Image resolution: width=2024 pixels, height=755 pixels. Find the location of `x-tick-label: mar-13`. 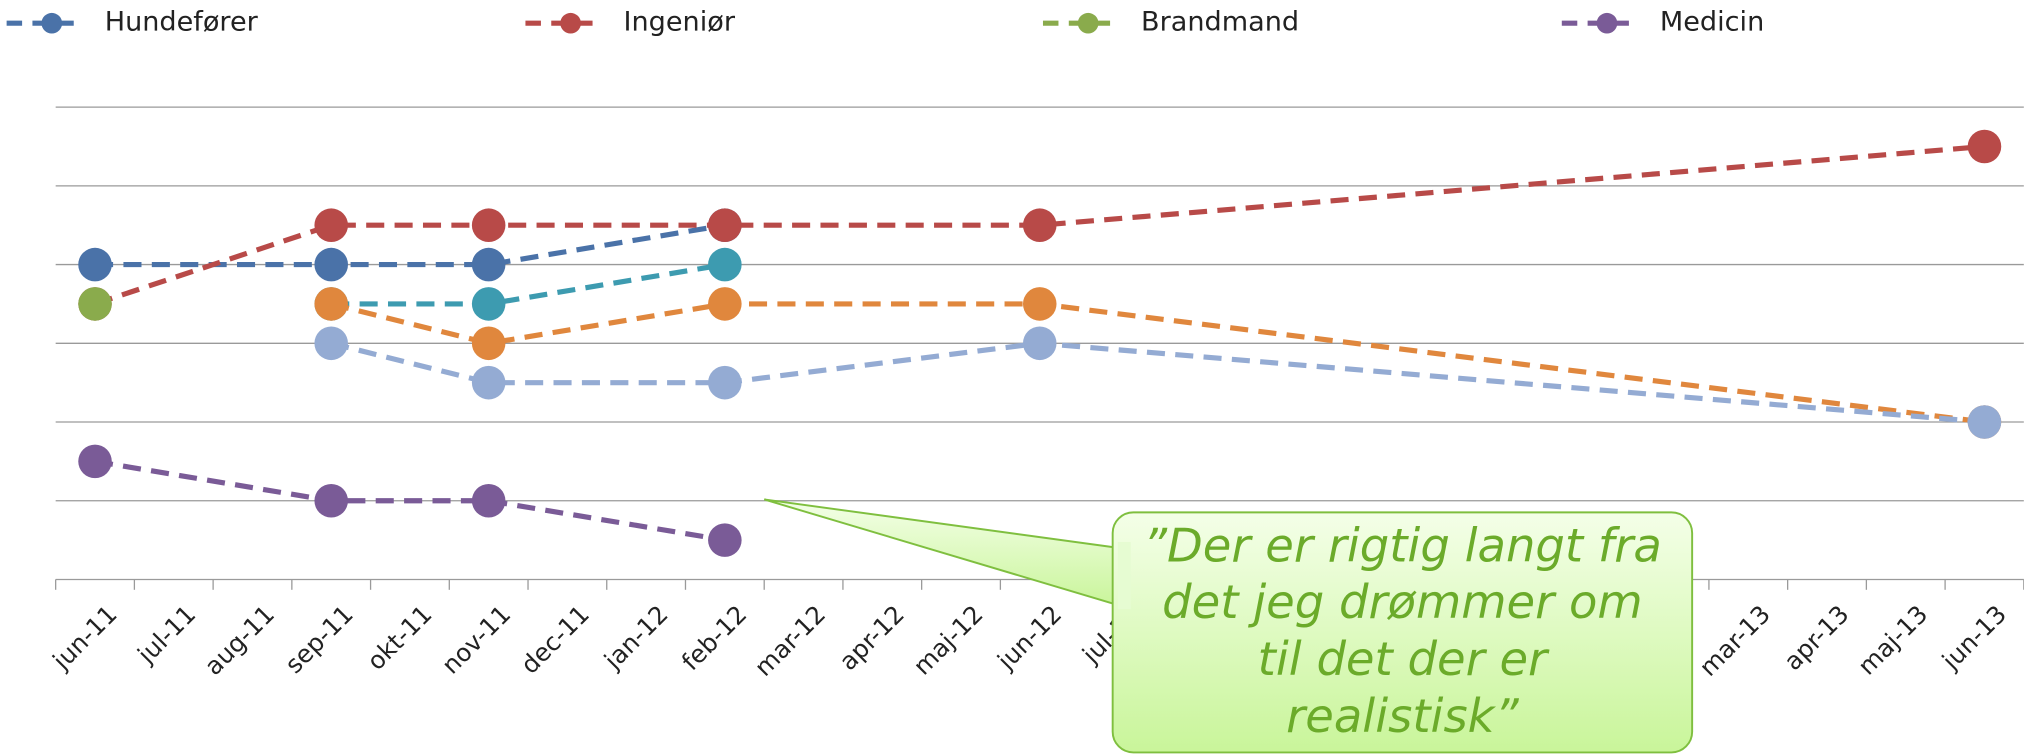

x-tick-label: mar-13 is located at coordinates (1735, 640).